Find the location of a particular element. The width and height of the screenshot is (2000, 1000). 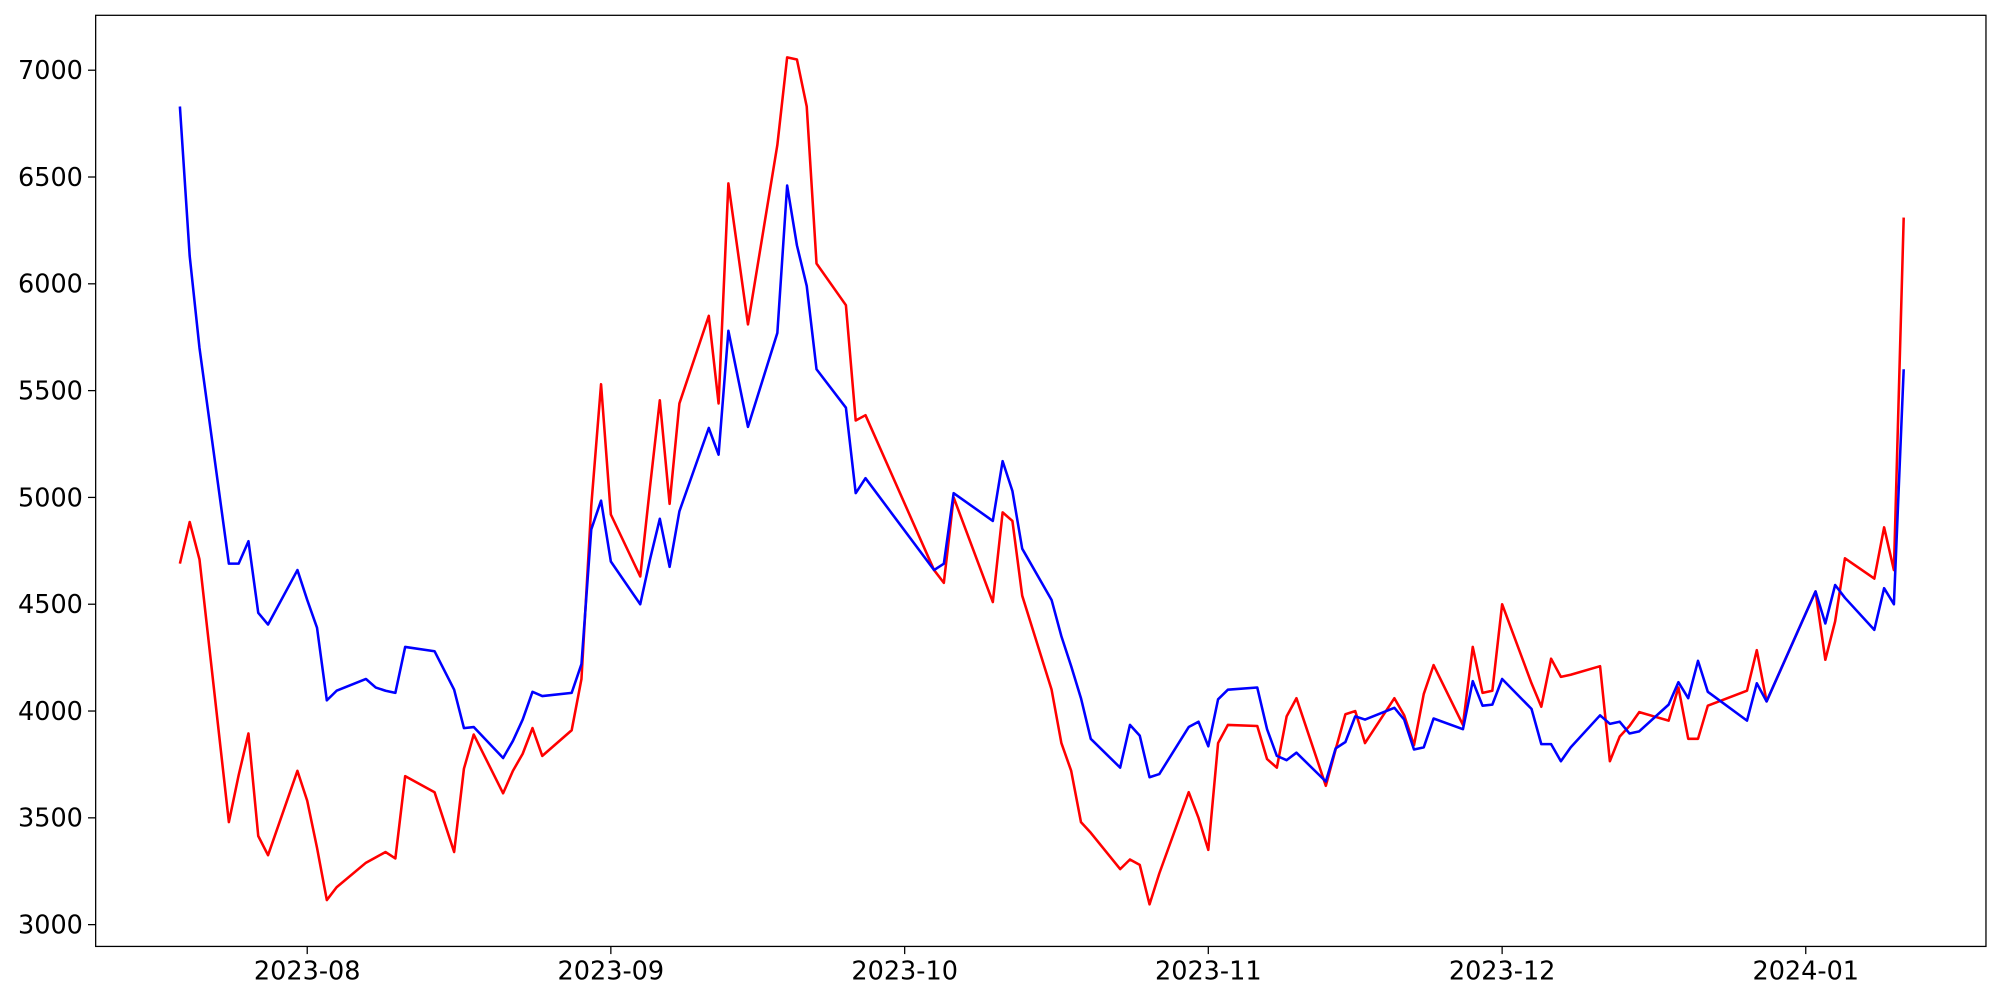

y-tick-label: 7000 is located at coordinates (50, 71).